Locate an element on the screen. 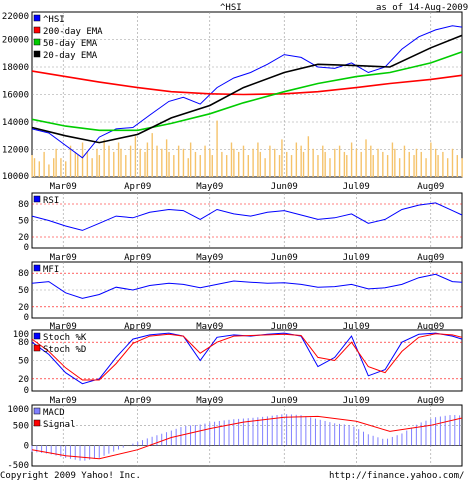 This screenshot has height=480, width=470. signal-line is located at coordinates (247, 437).